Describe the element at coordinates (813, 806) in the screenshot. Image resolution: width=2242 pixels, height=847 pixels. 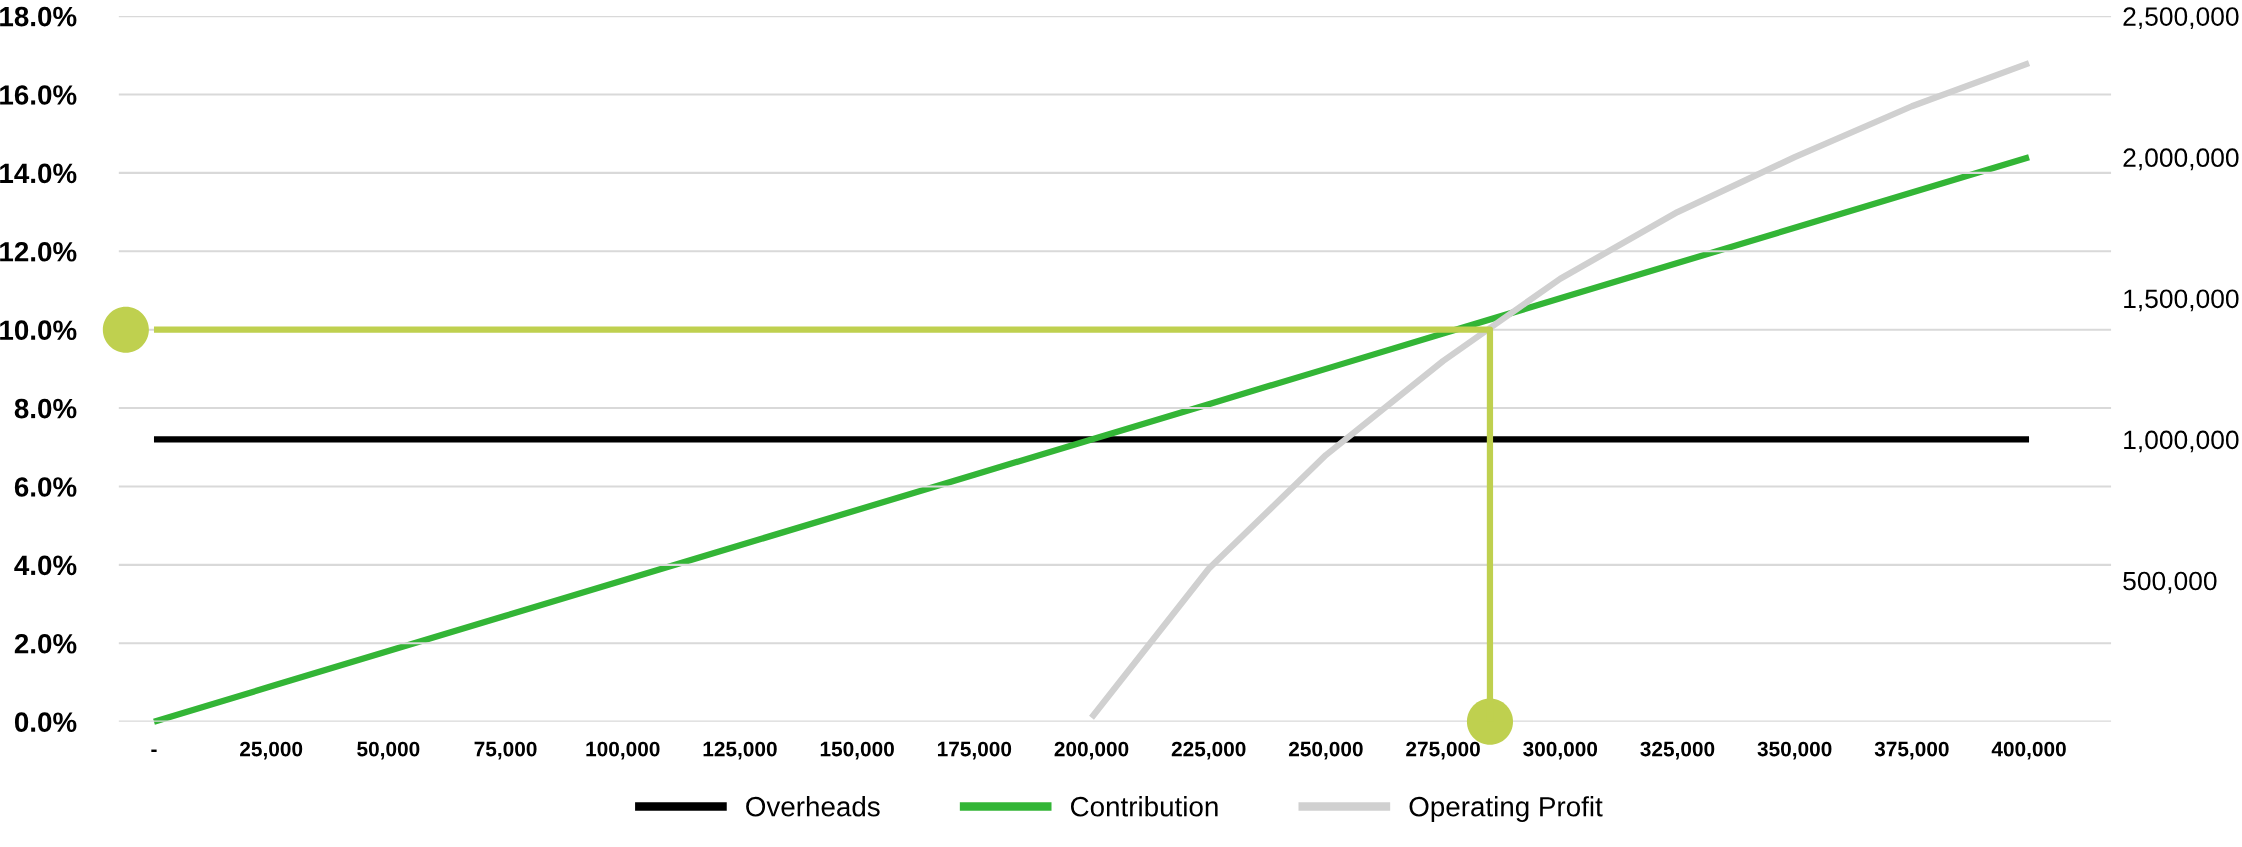
I see `legend-label: Overheads` at that location.